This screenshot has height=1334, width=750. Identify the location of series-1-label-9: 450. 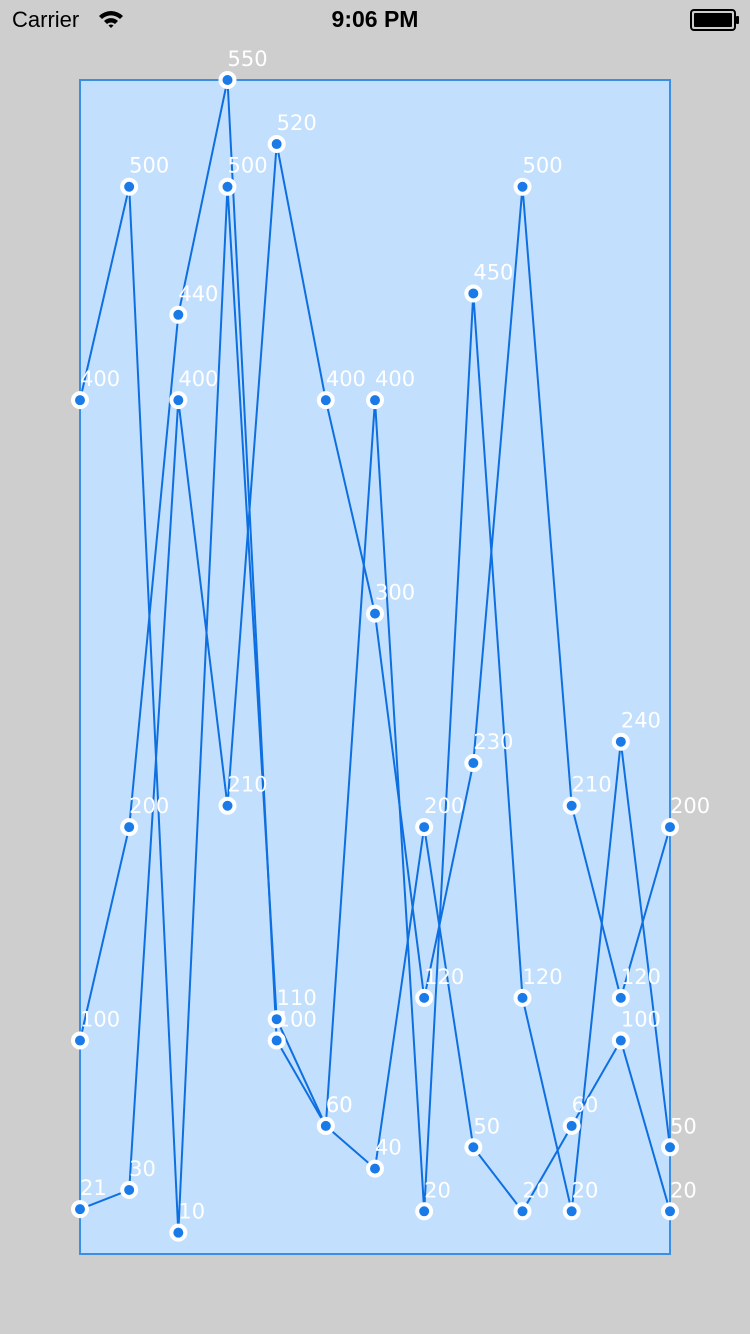
(493, 272).